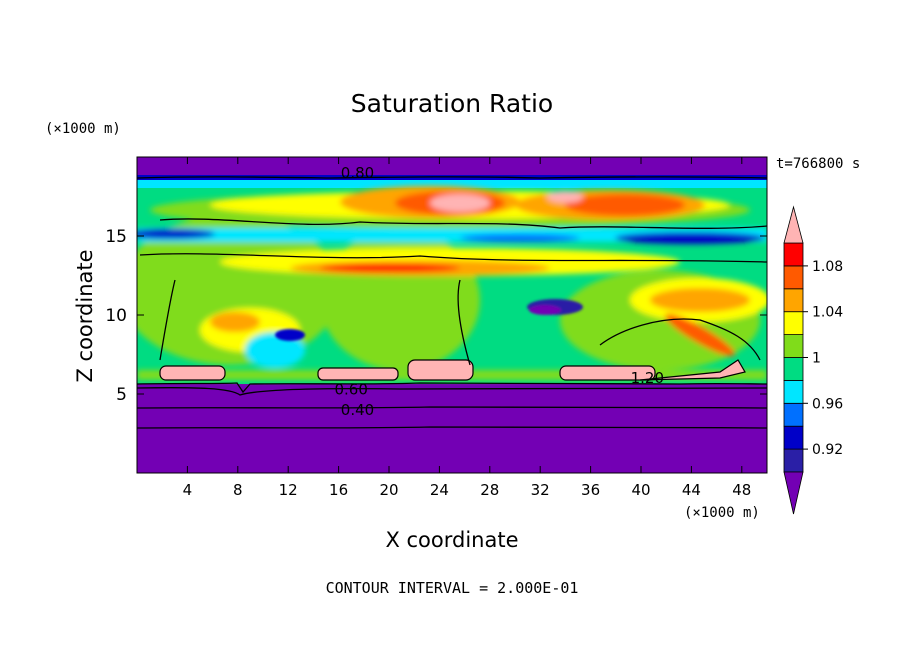 This screenshot has width=904, height=654. Describe the element at coordinates (625, 205) in the screenshot. I see `band-red-right` at that location.